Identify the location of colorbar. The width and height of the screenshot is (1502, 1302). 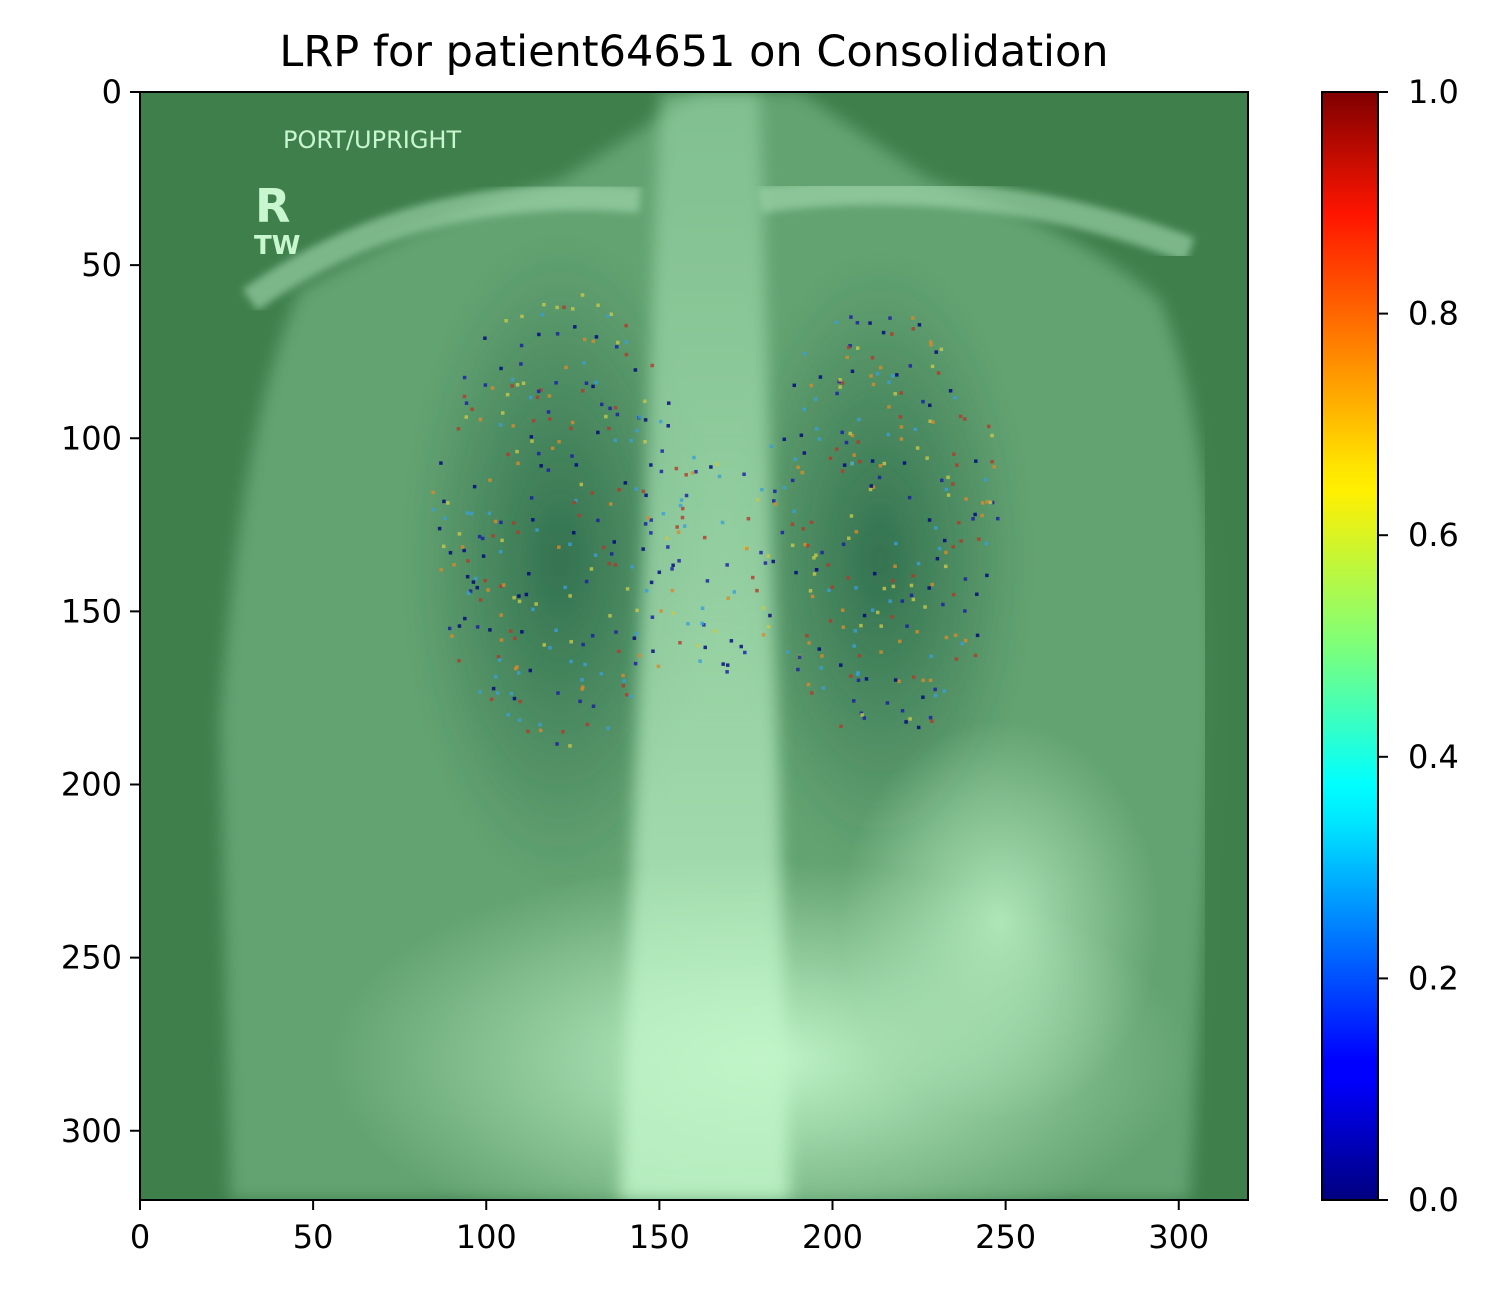
(1350, 646).